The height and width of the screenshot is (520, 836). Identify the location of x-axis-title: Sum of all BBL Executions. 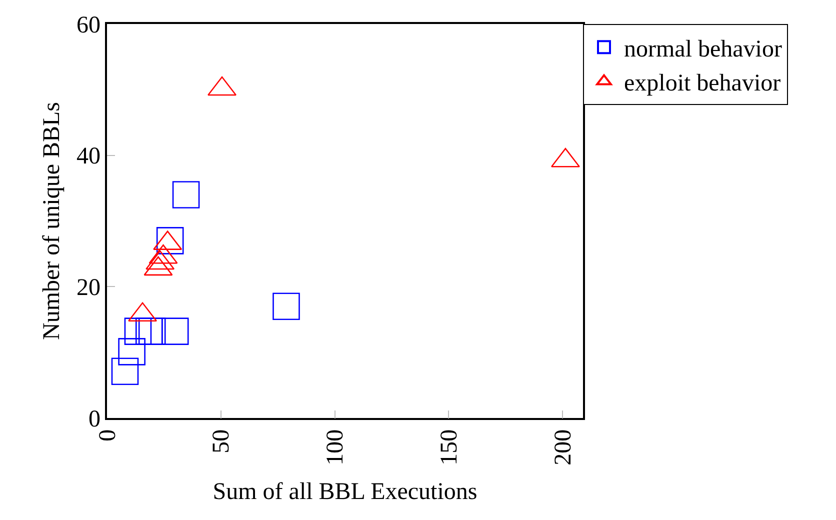
(345, 492).